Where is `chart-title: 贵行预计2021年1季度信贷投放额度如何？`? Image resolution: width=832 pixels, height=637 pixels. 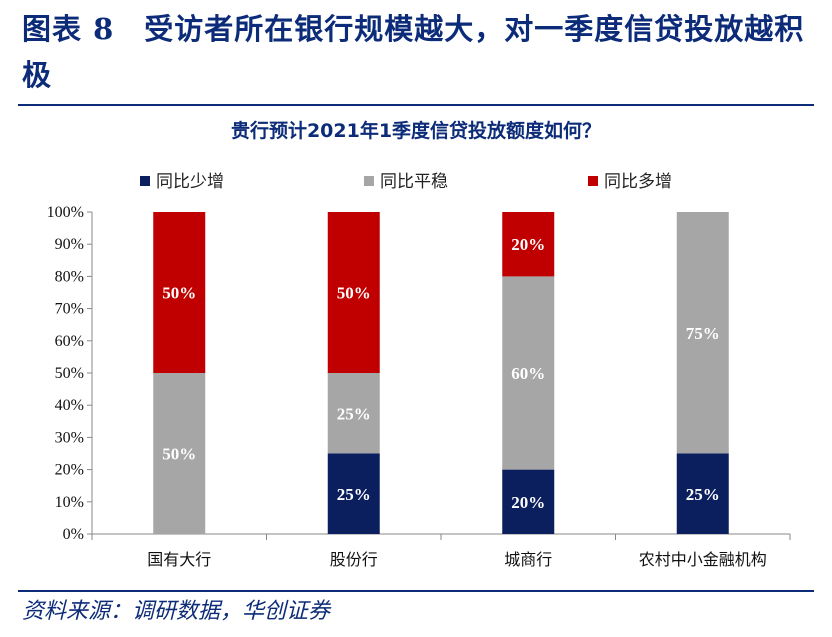
chart-title: 贵行预计2021年1季度信贷投放额度如何？ is located at coordinates (416, 130).